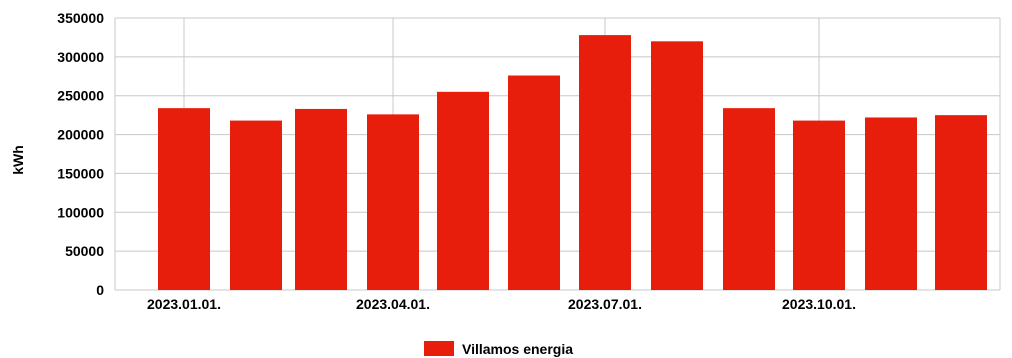  Describe the element at coordinates (80, 18) in the screenshot. I see `y-tick-label: 350000` at that location.